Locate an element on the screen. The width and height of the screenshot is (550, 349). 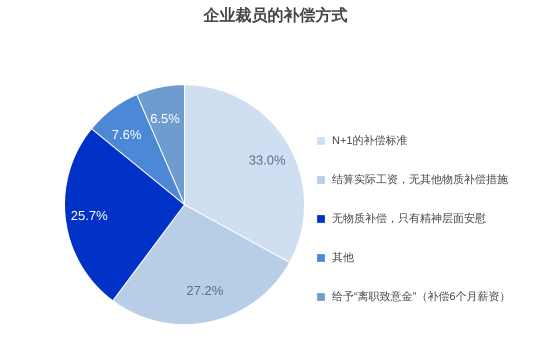
data-label: 33.0% is located at coordinates (267, 160).